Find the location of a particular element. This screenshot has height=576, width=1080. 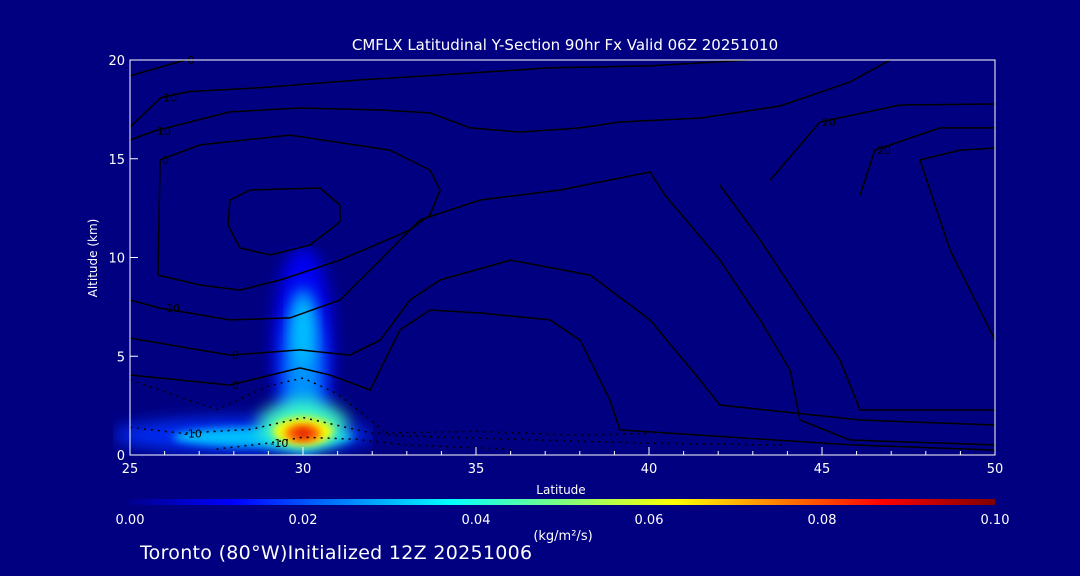

colorbar is located at coordinates (562, 502).